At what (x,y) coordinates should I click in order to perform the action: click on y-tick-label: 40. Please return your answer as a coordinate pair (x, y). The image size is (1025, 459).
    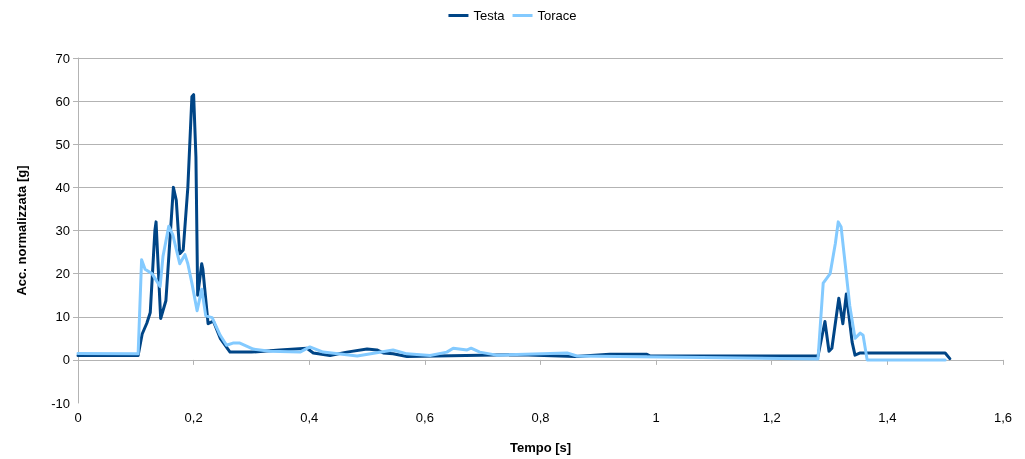
    Looking at the image, I should click on (62, 187).